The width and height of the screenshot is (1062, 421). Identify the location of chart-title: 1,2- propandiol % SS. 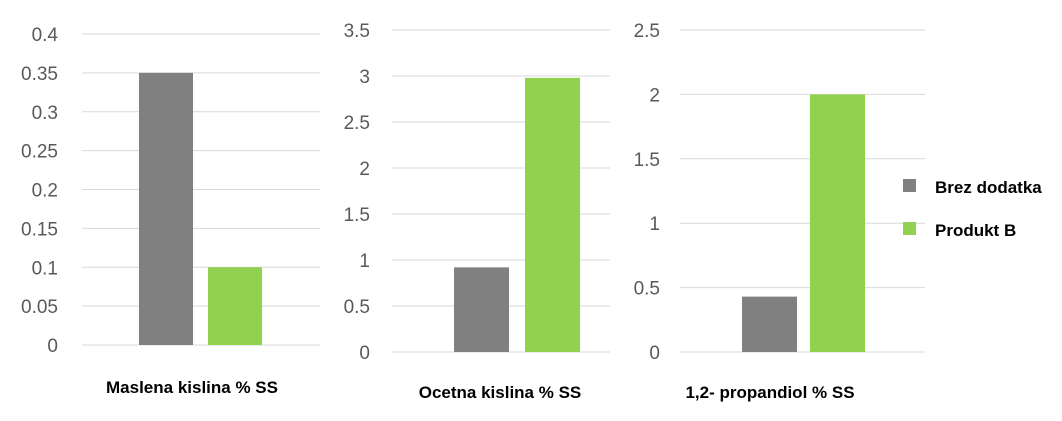
(769, 392).